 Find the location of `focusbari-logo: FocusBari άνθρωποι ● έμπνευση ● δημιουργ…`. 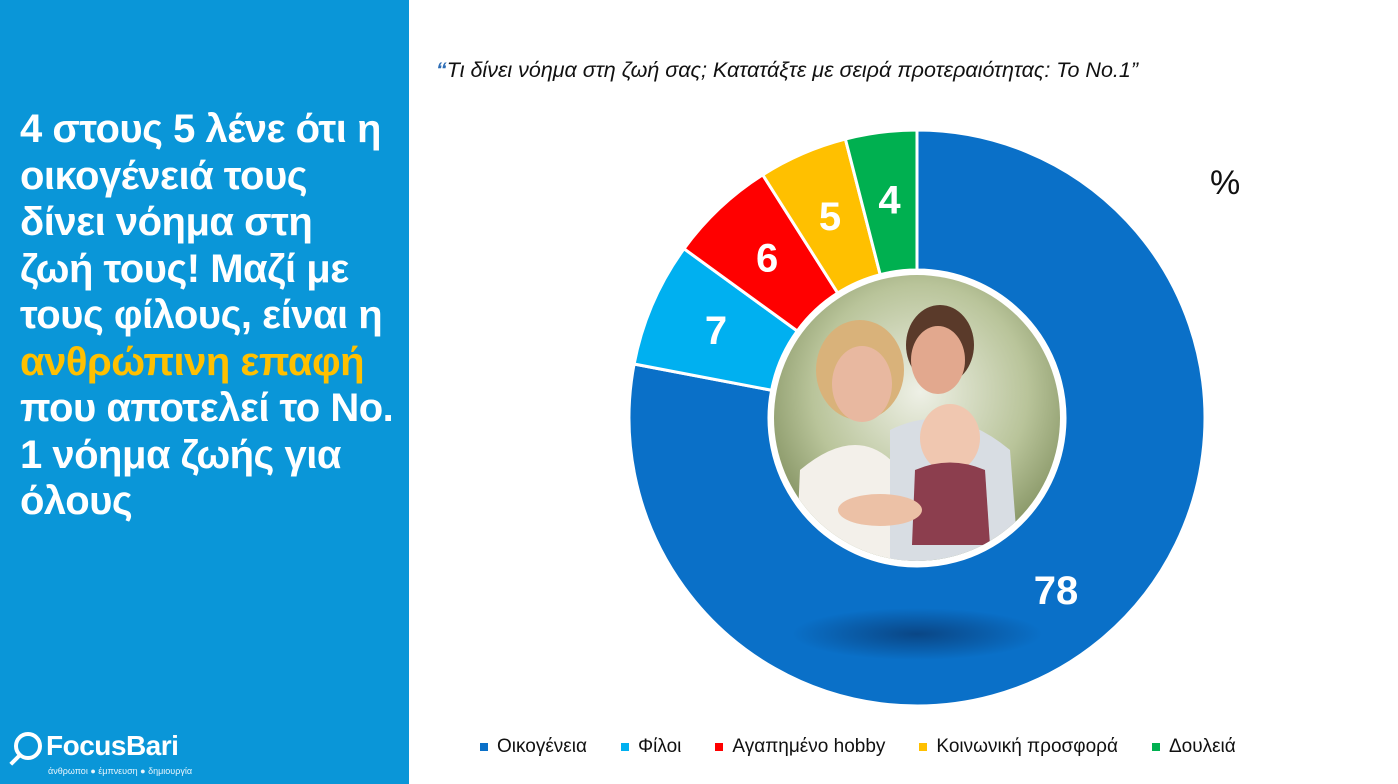

focusbari-logo: FocusBari άνθρωποι ● έμπνευση ● δημιουργ… is located at coordinates (134, 754).